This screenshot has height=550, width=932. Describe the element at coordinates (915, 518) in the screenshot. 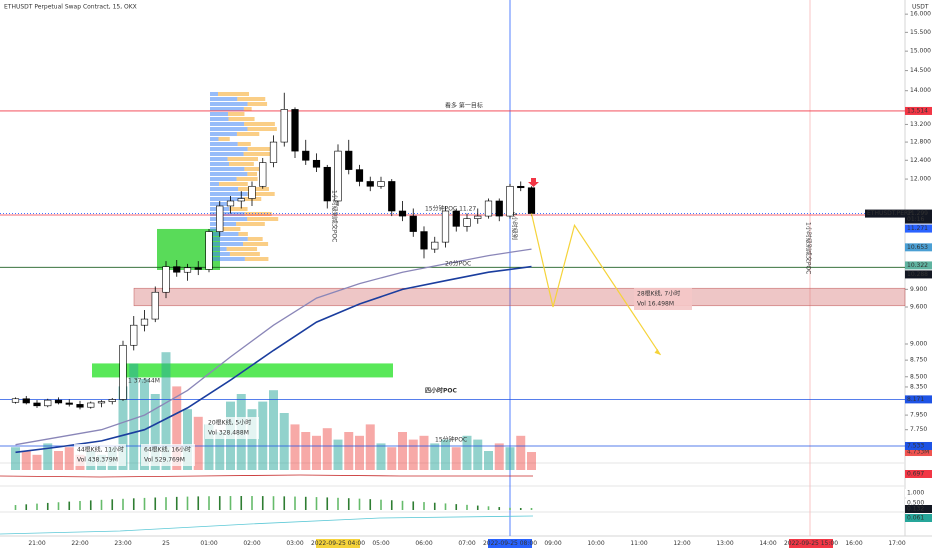

I see `indicator-tag: 0.061` at that location.